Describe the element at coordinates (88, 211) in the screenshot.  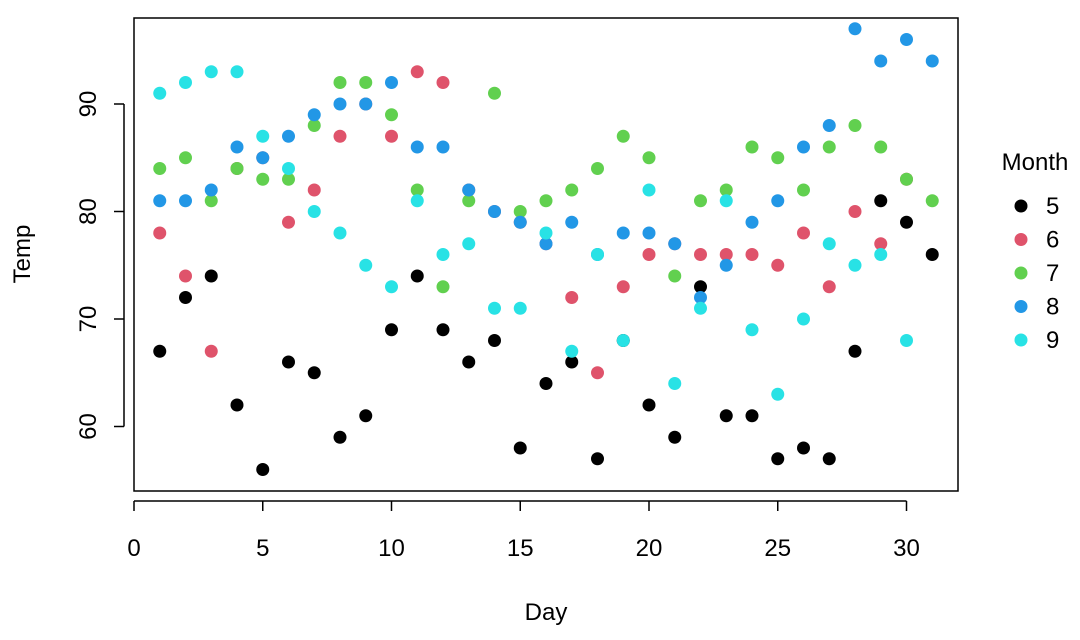
I see `y-tick-label: 80` at that location.